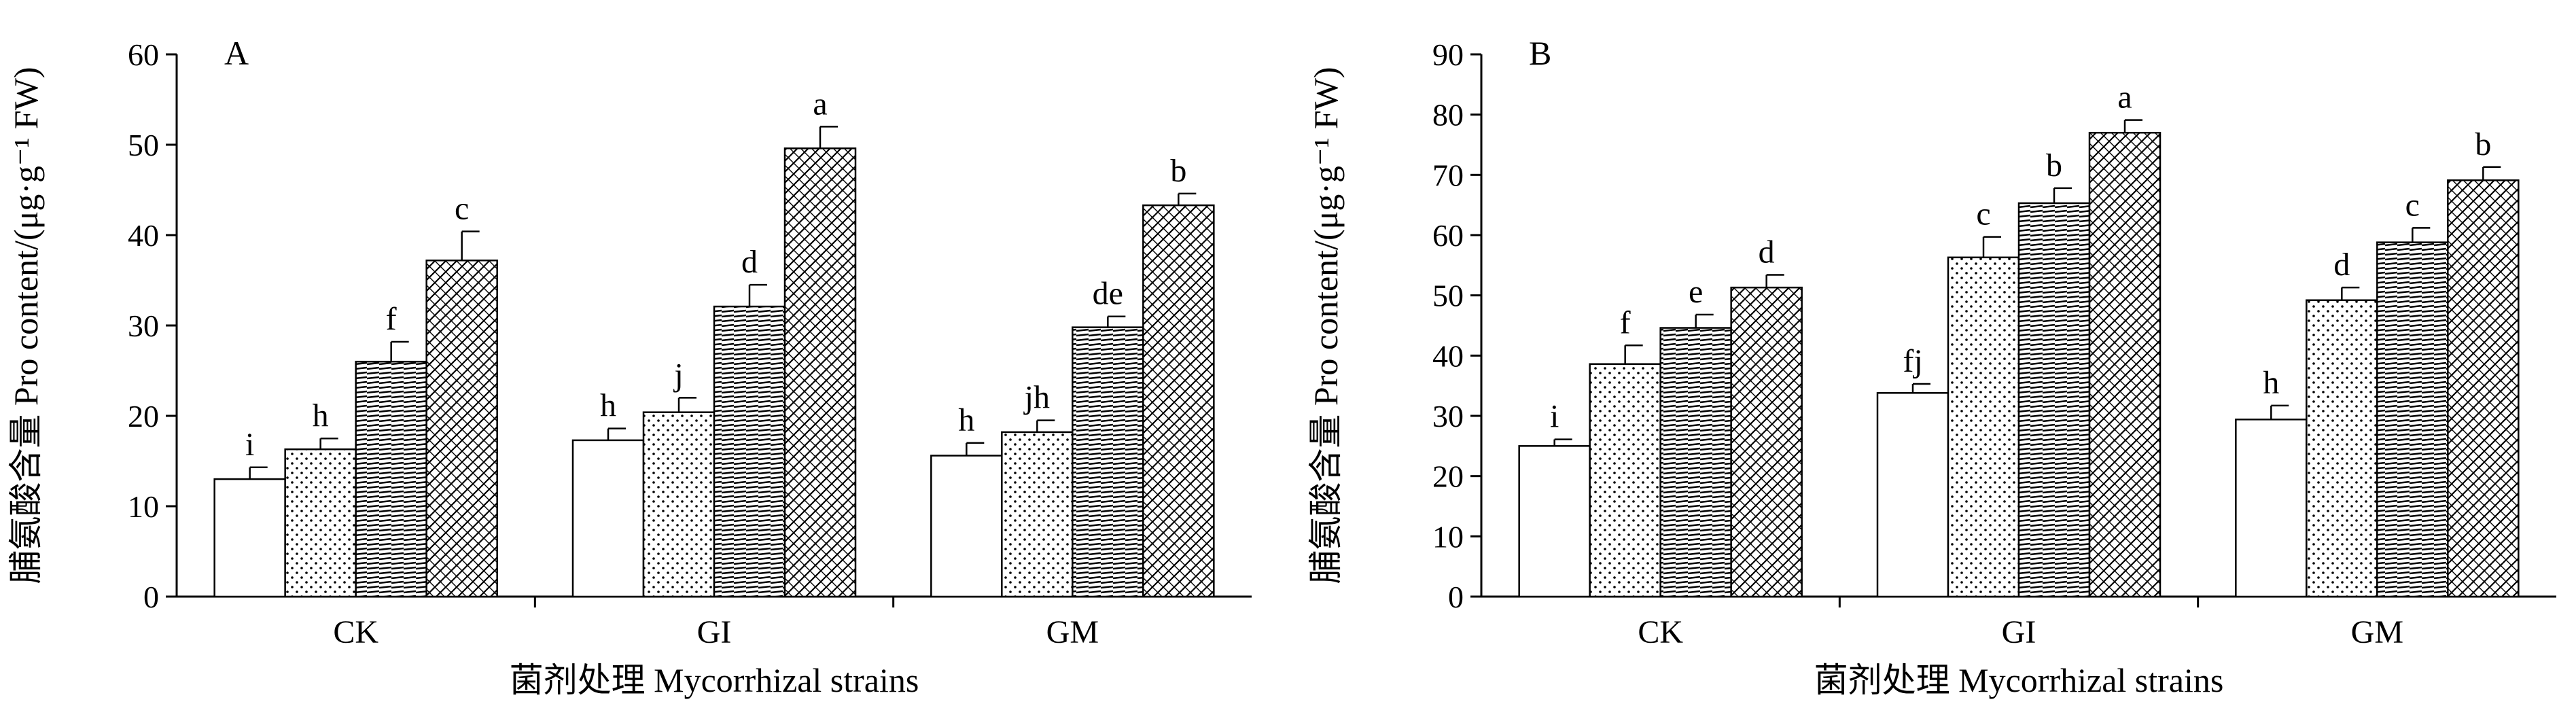 The image size is (2576, 706). Describe the element at coordinates (1696, 292) in the screenshot. I see `significance-label: e` at that location.